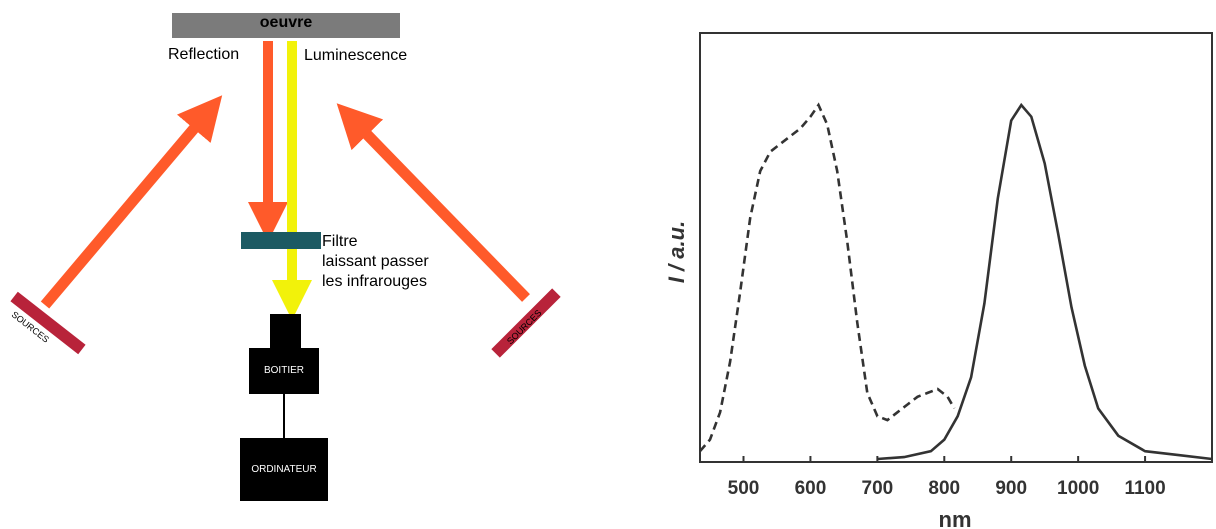 The width and height of the screenshot is (1216, 529). Describe the element at coordinates (1011, 488) in the screenshot. I see `x-tick-label: 900` at that location.